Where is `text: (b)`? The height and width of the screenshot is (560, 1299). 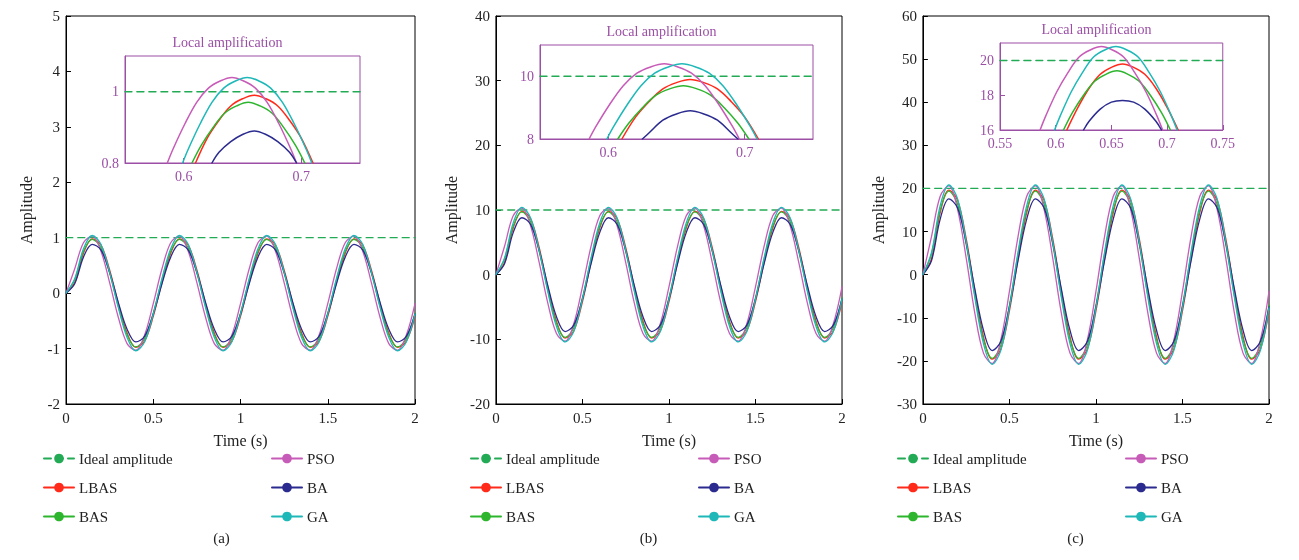 text: (b) is located at coordinates (648, 538).